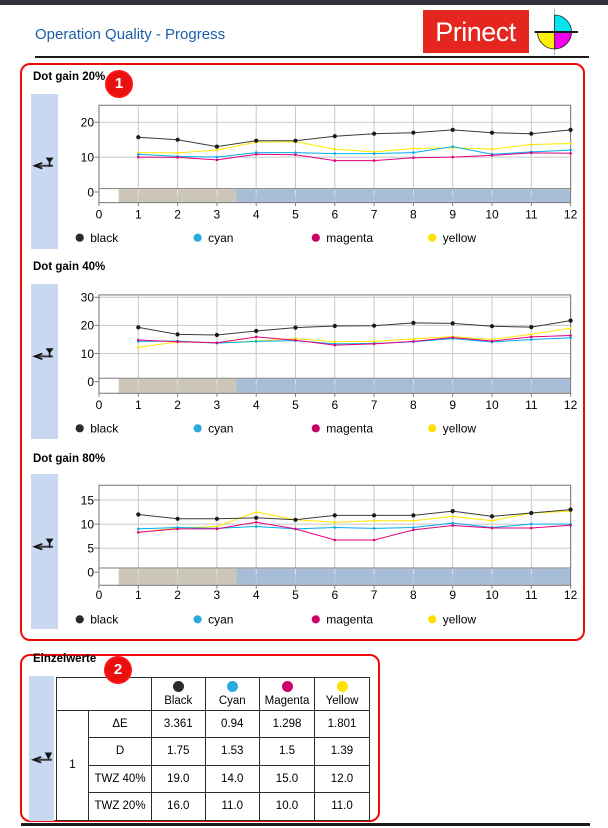 The width and height of the screenshot is (608, 828). Describe the element at coordinates (88, 298) in the screenshot. I see `svg-text: 30` at that location.